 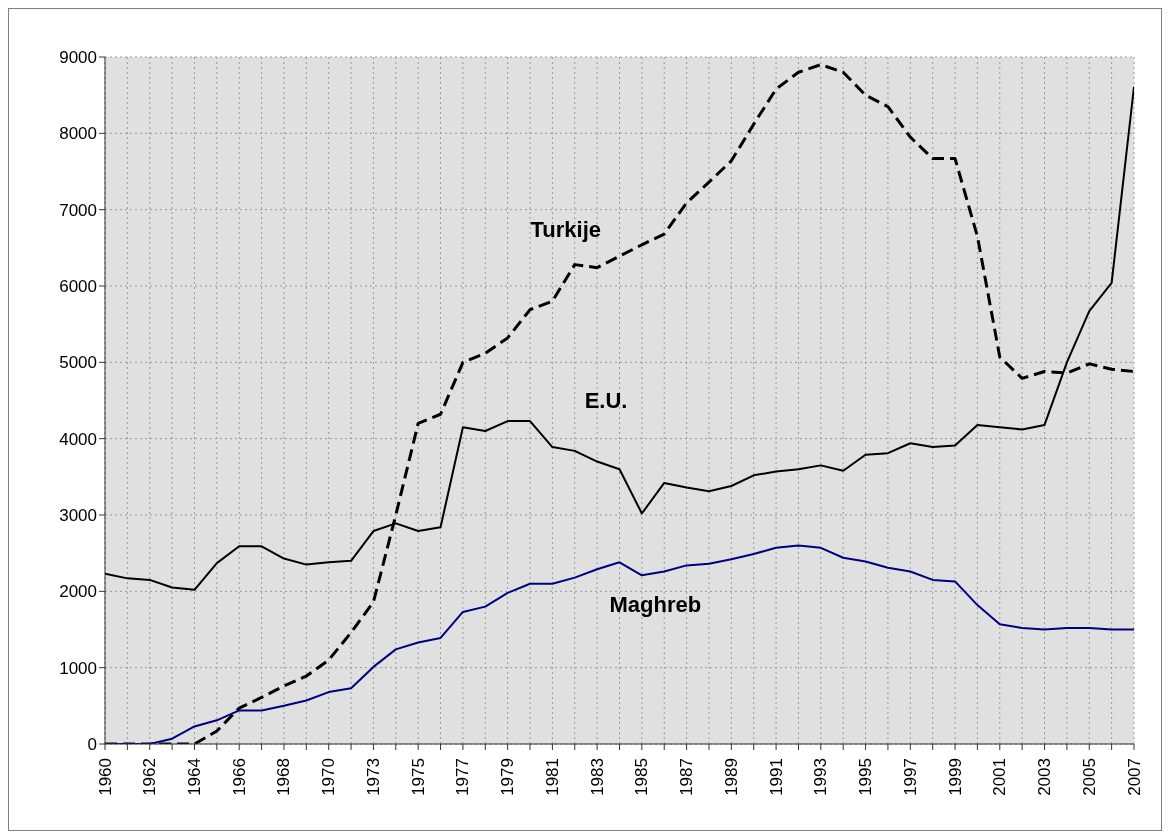 What do you see at coordinates (642, 777) in the screenshot?
I see `x-tick-label: 1985` at bounding box center [642, 777].